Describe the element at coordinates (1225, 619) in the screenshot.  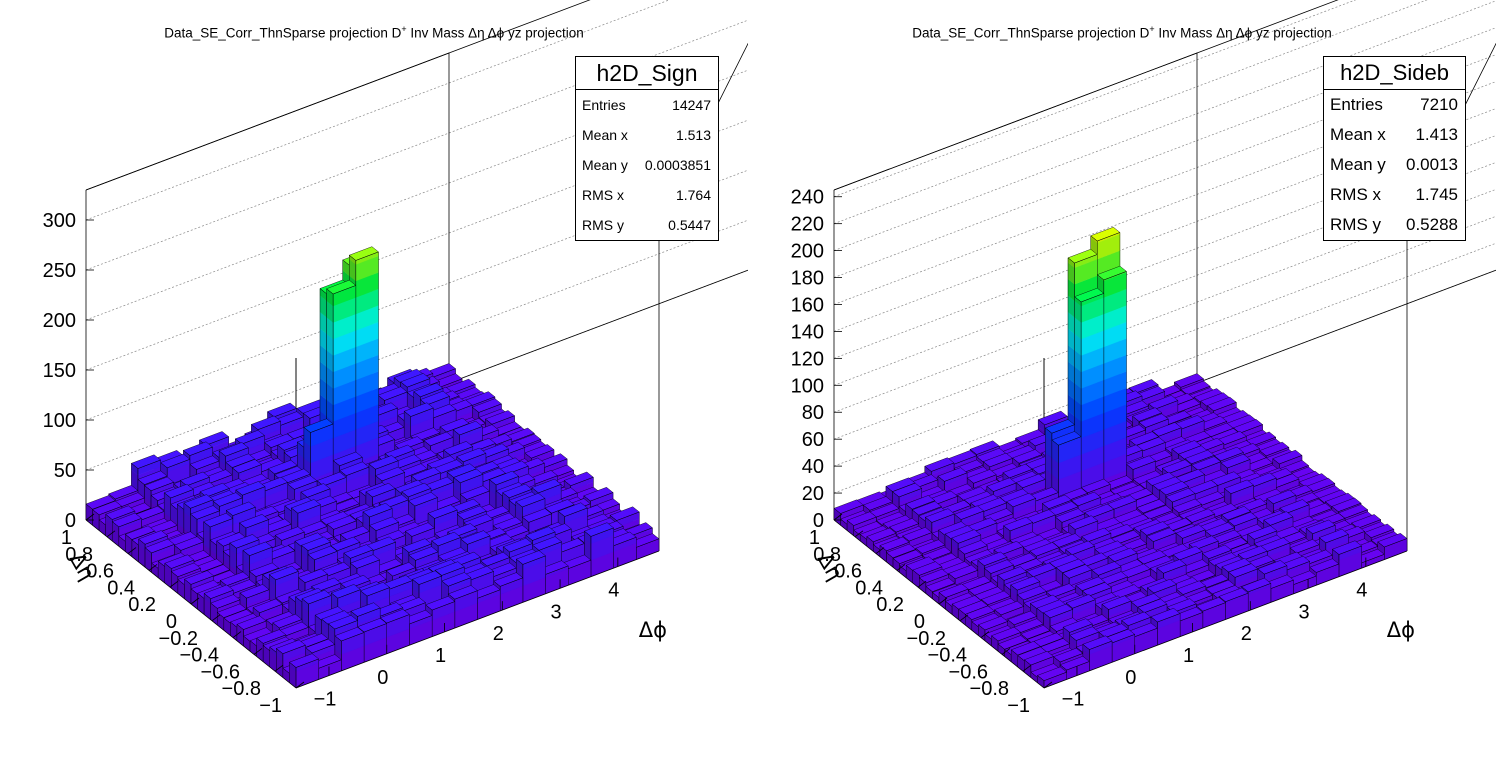
I see `phi-axis-line` at that location.